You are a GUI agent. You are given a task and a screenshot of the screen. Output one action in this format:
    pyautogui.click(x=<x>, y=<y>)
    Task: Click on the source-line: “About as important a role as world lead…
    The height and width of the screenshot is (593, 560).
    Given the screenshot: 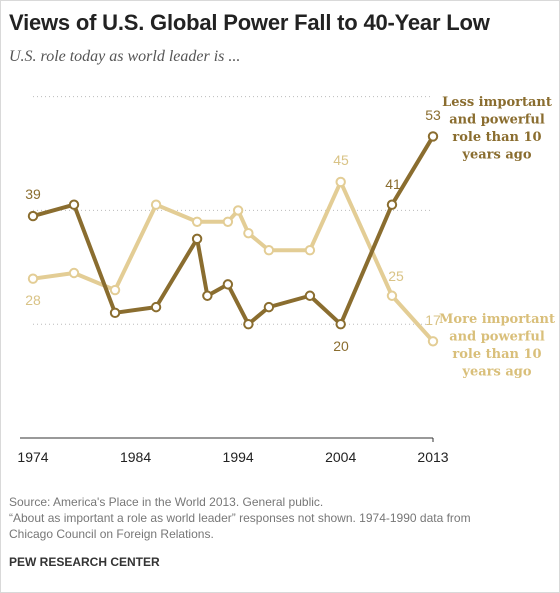 What is the action you would take?
    pyautogui.click(x=240, y=518)
    